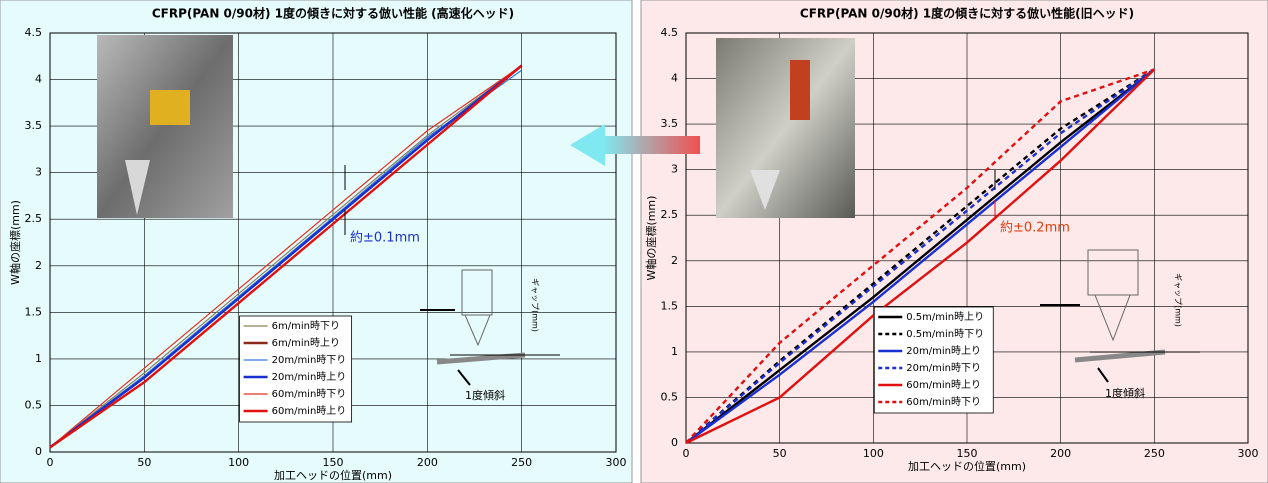 This screenshot has height=483, width=1268. Describe the element at coordinates (967, 13) in the screenshot. I see `chart-title: CFRP(PAN 0/90材) 1度の傾きに対する倣い性能(旧ヘッド)` at that location.